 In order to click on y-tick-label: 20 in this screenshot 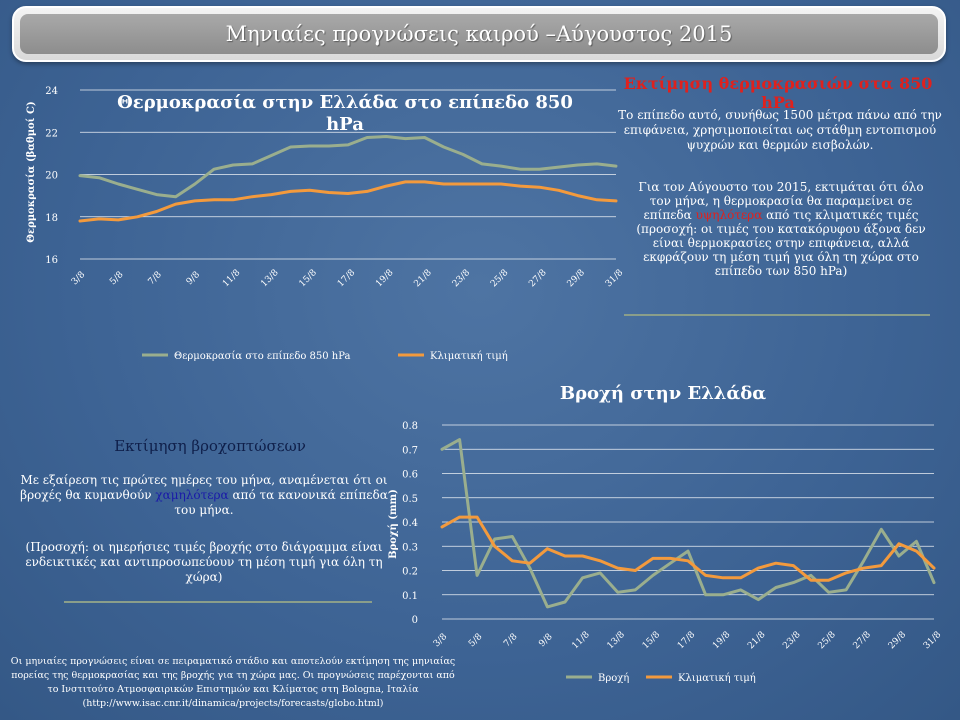, I will do `click(51, 176)`.